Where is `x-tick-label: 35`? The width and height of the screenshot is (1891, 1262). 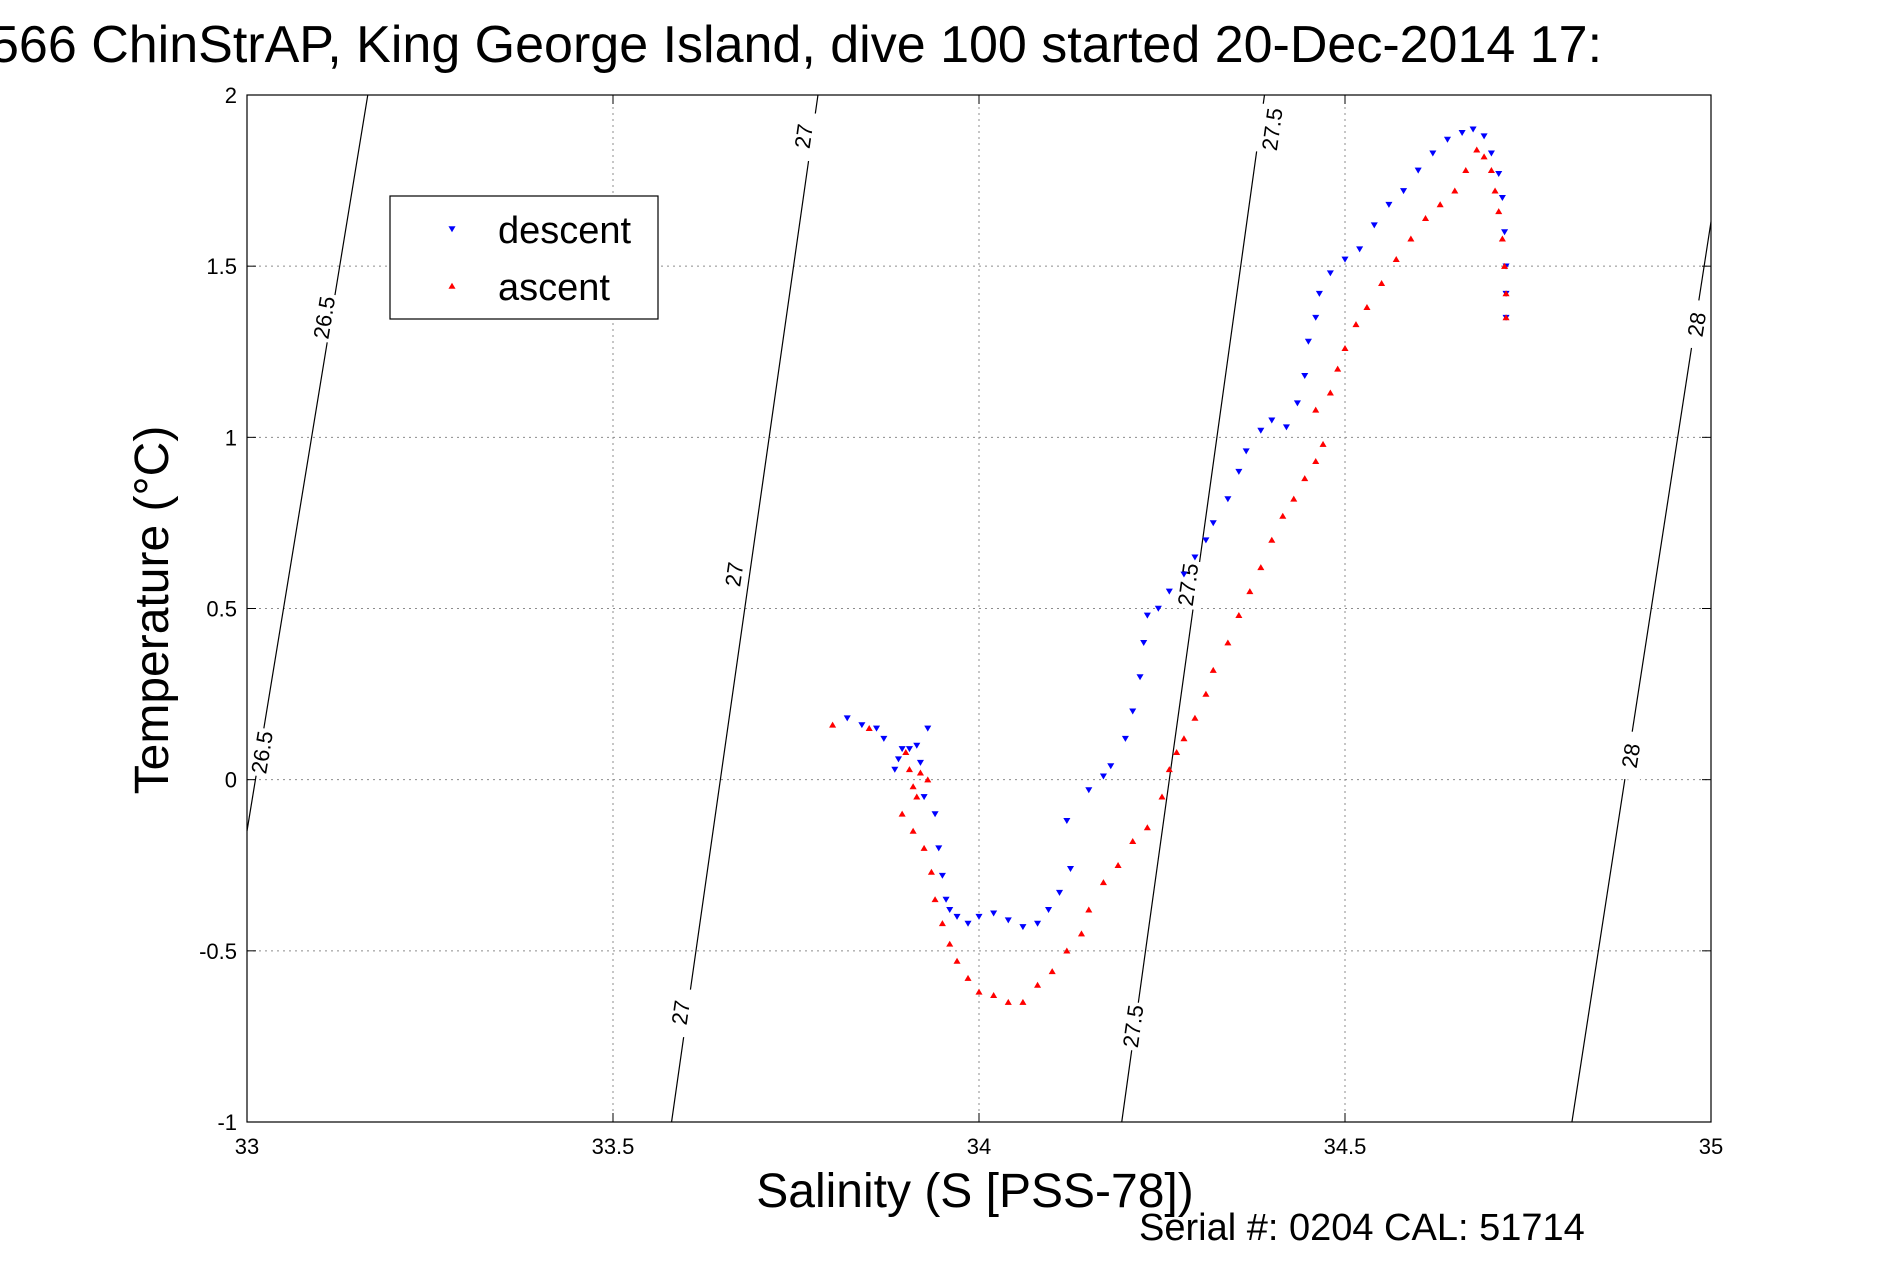
x-tick-label: 35 is located at coordinates (1711, 1146).